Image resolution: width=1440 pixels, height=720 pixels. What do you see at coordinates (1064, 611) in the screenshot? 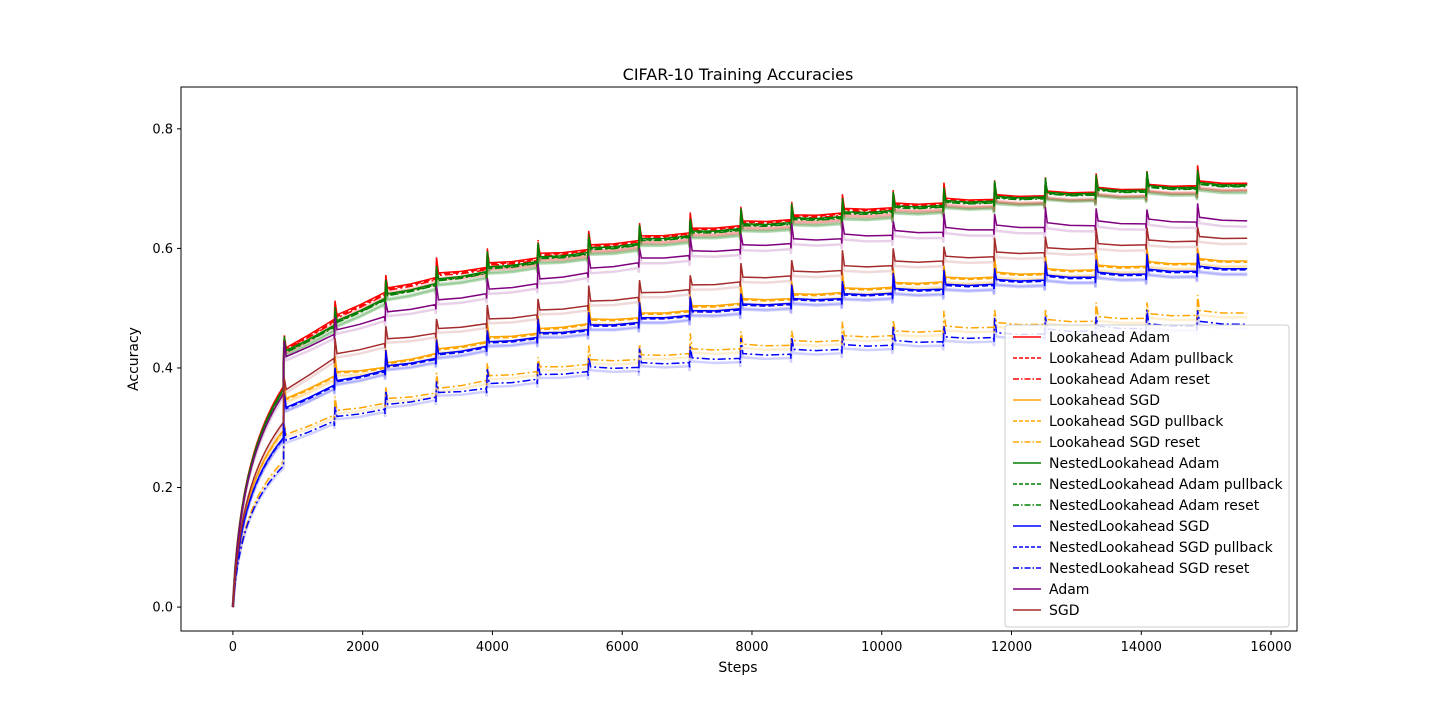
I see `legend-entry: SGD` at bounding box center [1064, 611].